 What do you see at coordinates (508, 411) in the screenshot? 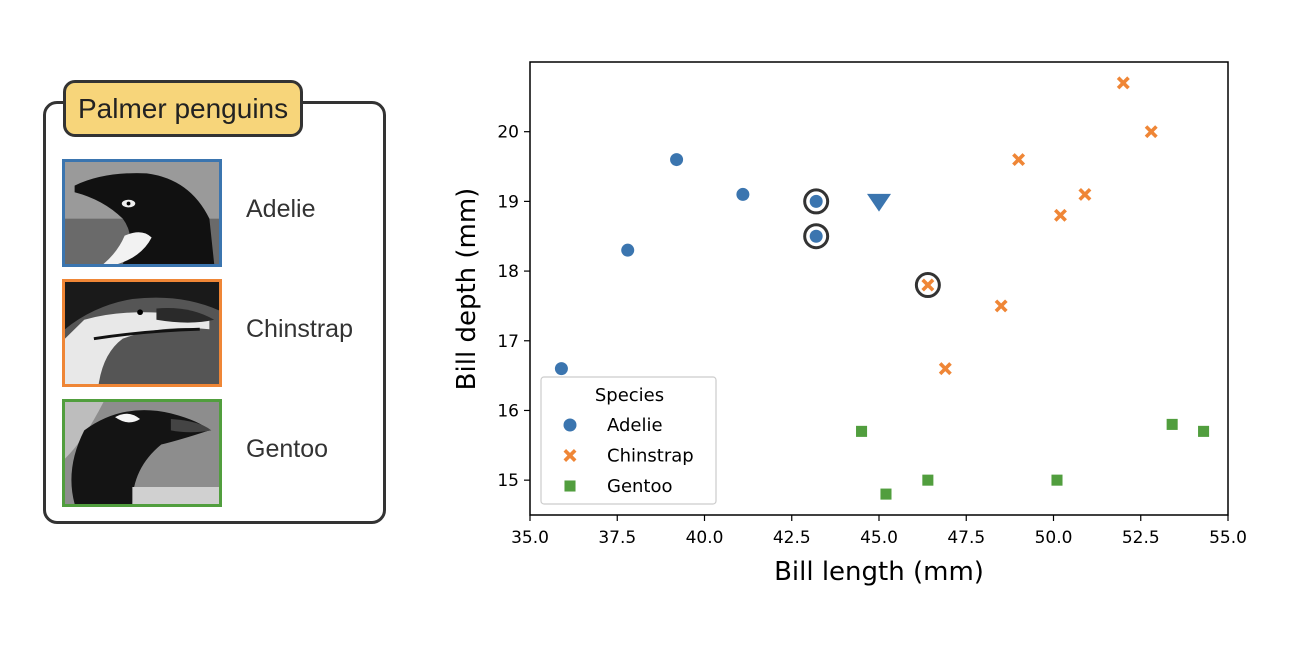
I see `y-tick-label: 16` at bounding box center [508, 411].